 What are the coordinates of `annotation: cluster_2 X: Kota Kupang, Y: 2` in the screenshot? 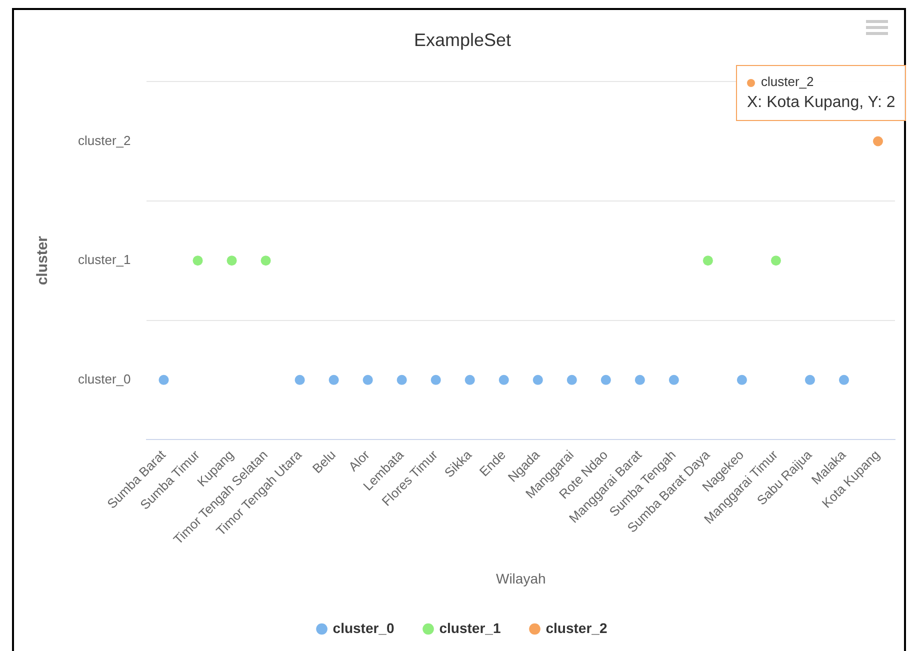 It's located at (821, 93).